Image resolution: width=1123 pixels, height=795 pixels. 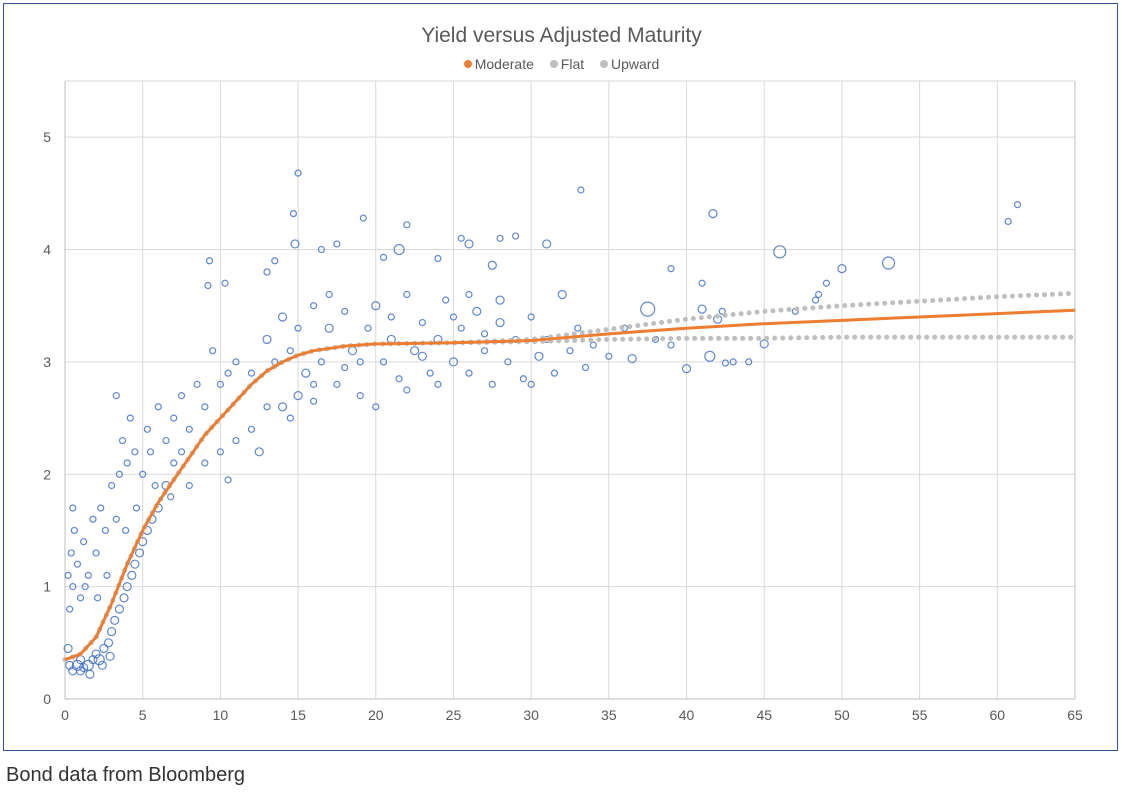 I want to click on y-tick-label: 1, so click(x=47, y=587).